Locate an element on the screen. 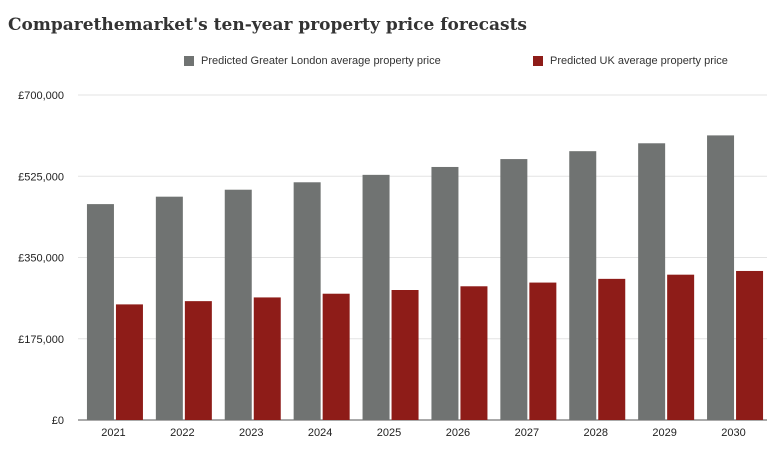 The width and height of the screenshot is (783, 452). y-tick-label: £350,000 is located at coordinates (41, 259).